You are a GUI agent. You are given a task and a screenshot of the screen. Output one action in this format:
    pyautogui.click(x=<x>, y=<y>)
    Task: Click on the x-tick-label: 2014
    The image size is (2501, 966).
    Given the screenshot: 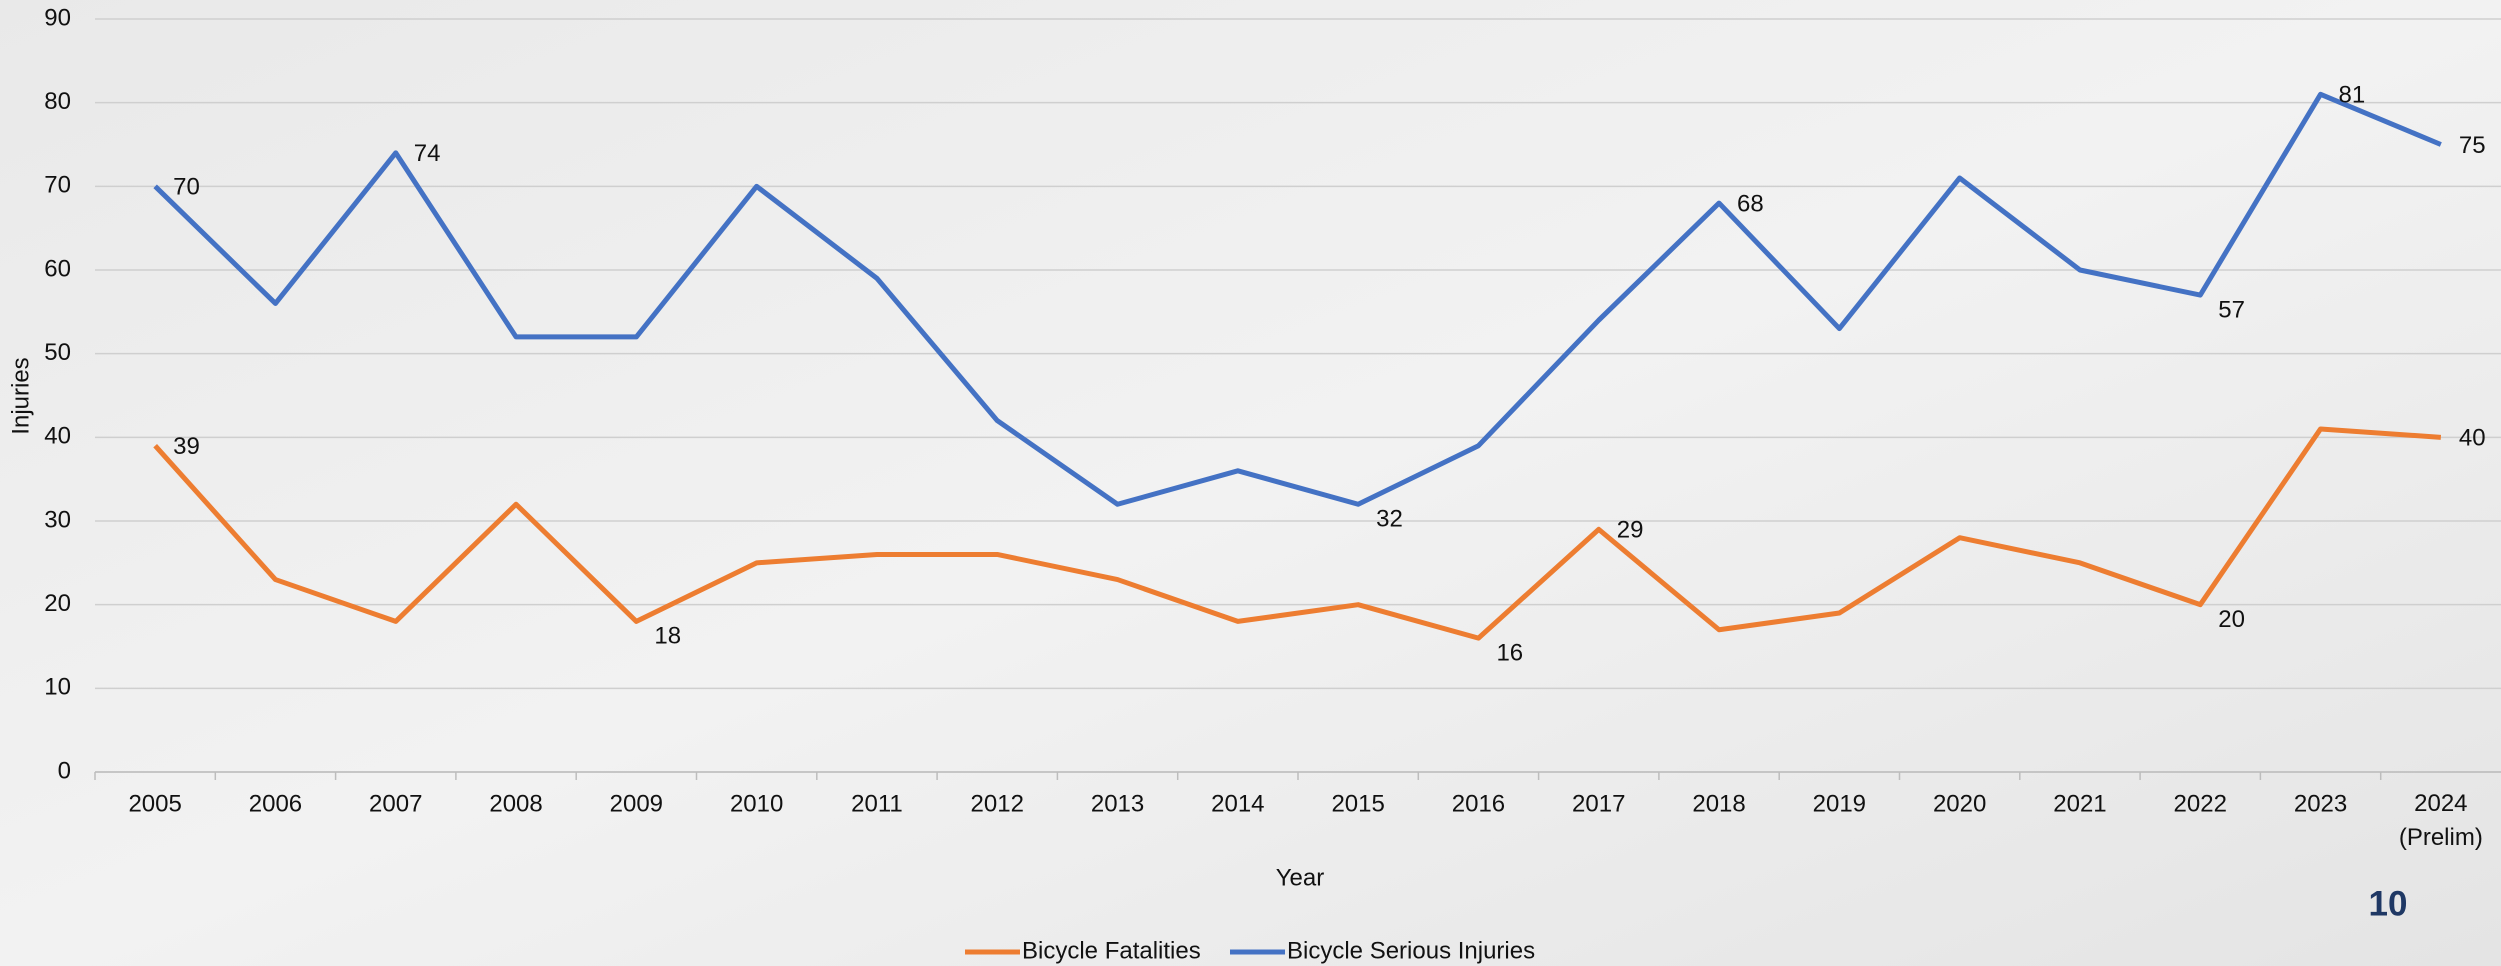 What is the action you would take?
    pyautogui.click(x=1237, y=803)
    